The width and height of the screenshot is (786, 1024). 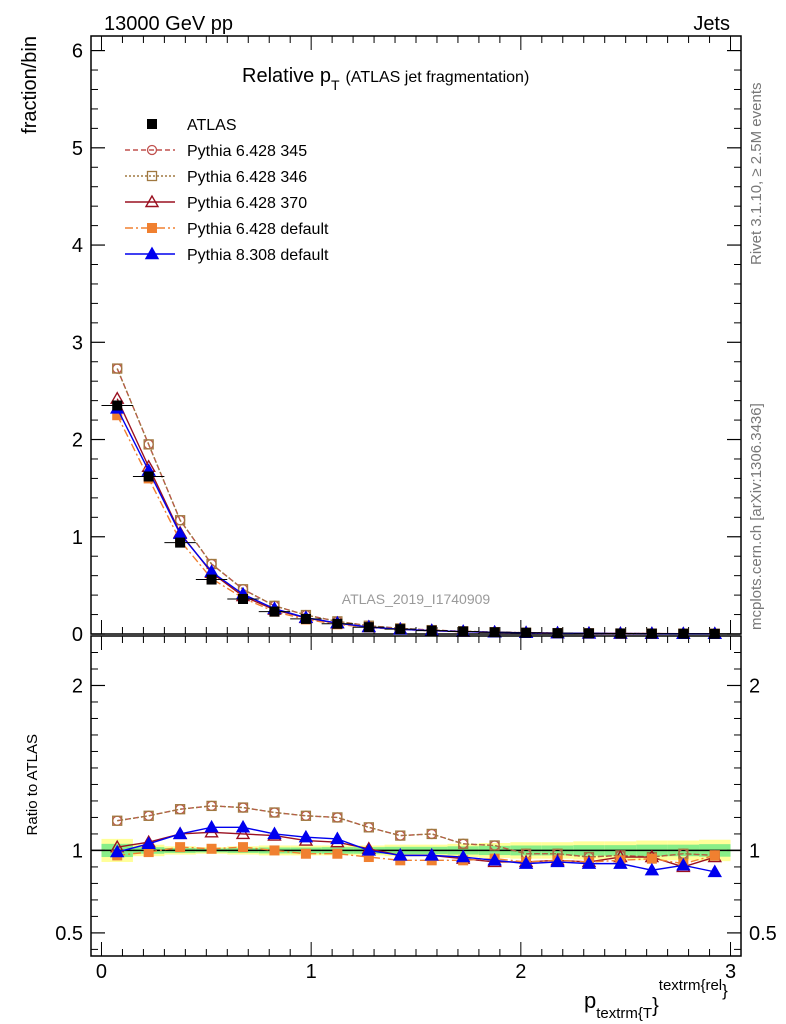 I want to click on ratio-xtick-label: 1, so click(x=311, y=972).